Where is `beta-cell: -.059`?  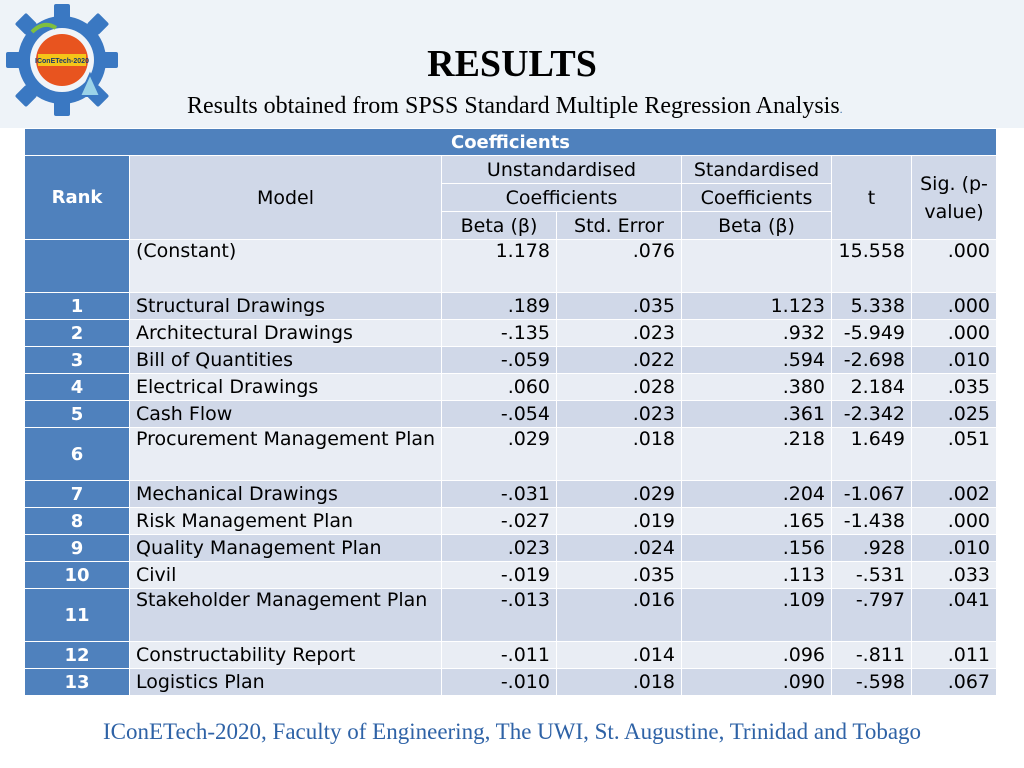 beta-cell: -.059 is located at coordinates (499, 360).